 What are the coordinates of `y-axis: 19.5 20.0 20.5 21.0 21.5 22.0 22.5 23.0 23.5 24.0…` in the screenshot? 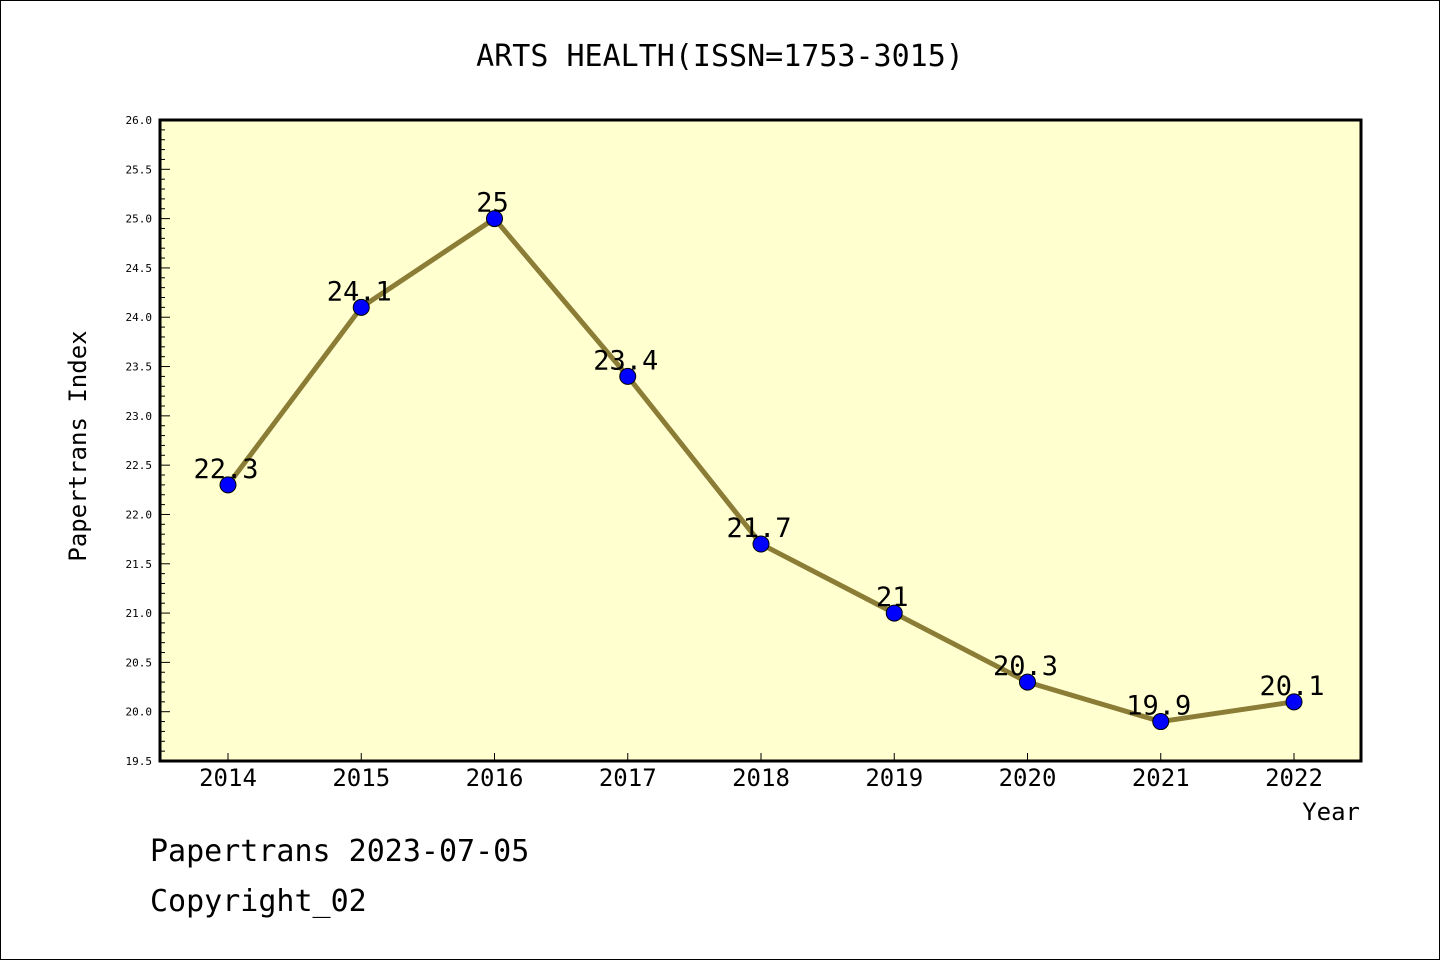 It's located at (148, 441).